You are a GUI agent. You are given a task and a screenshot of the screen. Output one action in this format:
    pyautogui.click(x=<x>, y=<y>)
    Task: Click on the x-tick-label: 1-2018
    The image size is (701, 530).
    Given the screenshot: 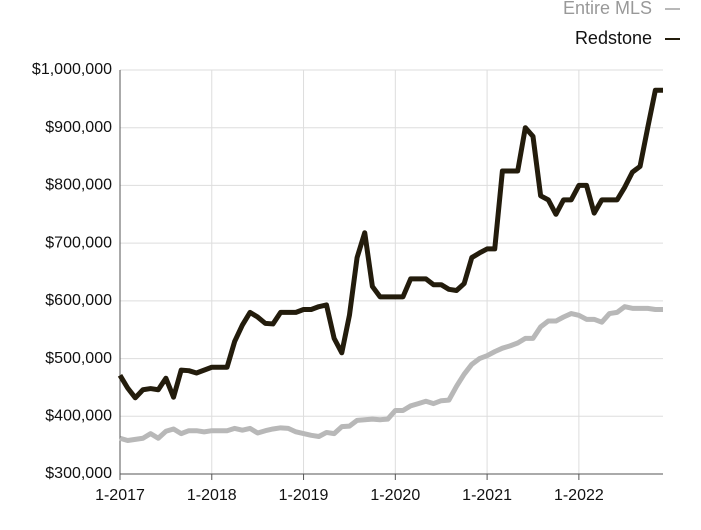 What is the action you would take?
    pyautogui.click(x=212, y=495)
    